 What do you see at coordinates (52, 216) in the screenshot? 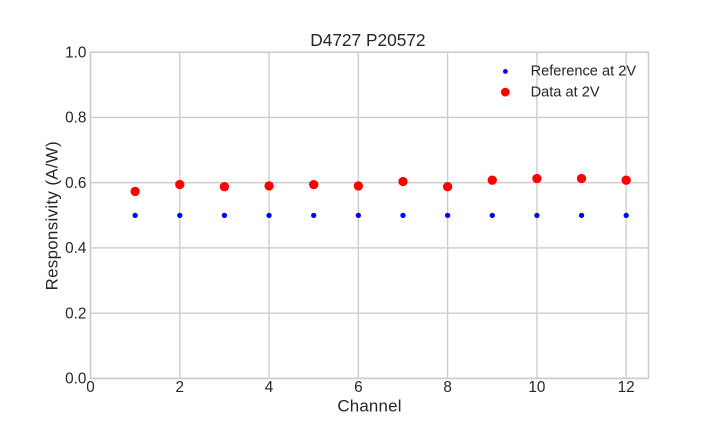
I see `svg-text: Responsivity (A/W)` at bounding box center [52, 216].